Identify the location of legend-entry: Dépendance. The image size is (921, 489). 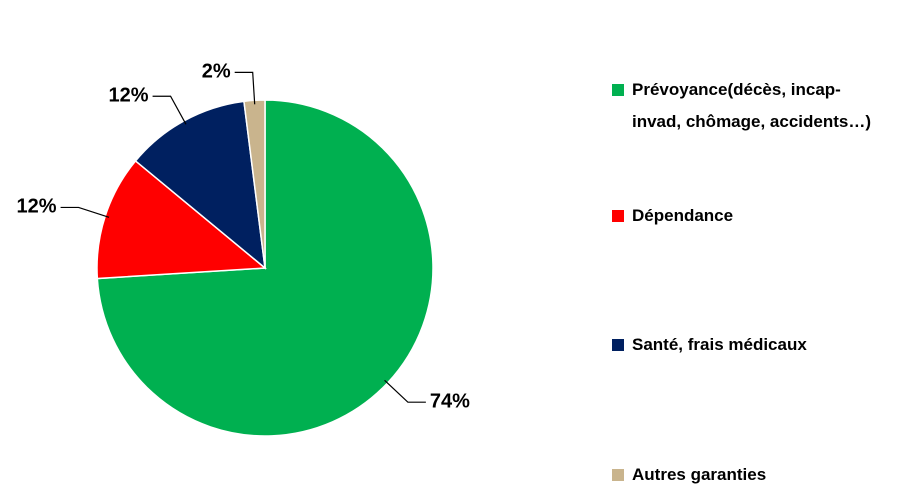
(752, 216).